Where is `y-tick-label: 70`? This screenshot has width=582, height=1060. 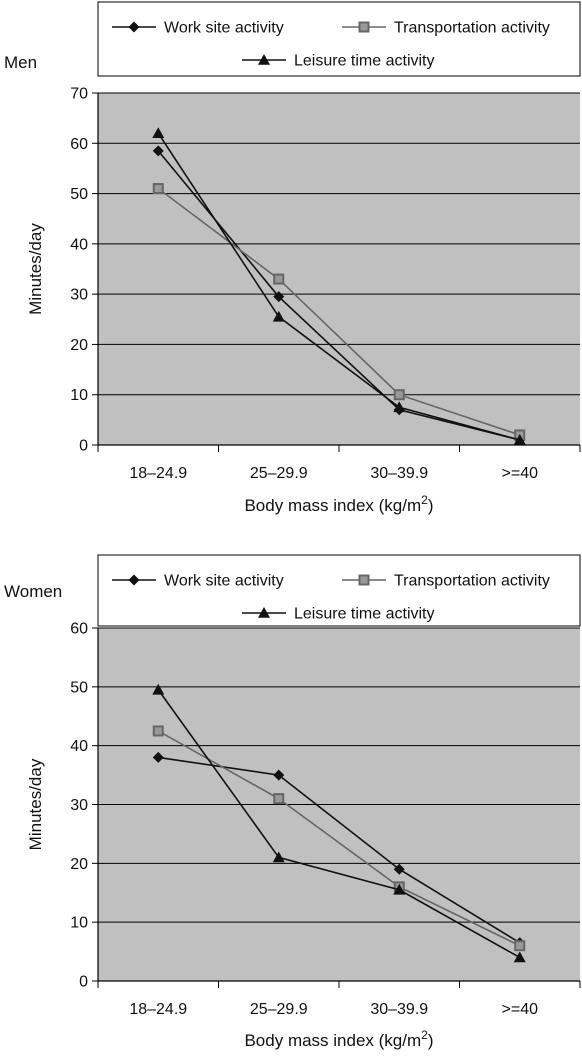
y-tick-label: 70 is located at coordinates (79, 94).